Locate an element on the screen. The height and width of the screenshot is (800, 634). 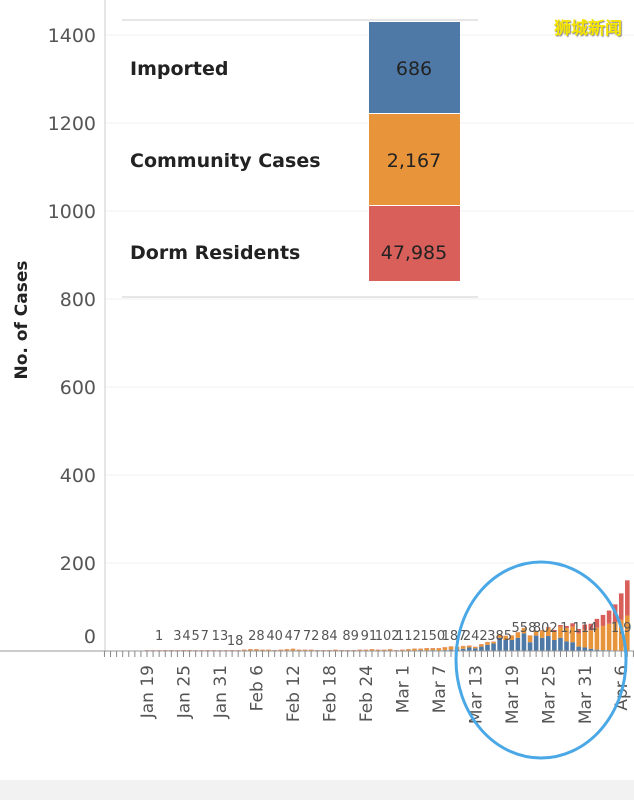
x-tick-label: Feb 24 is located at coordinates (367, 693).